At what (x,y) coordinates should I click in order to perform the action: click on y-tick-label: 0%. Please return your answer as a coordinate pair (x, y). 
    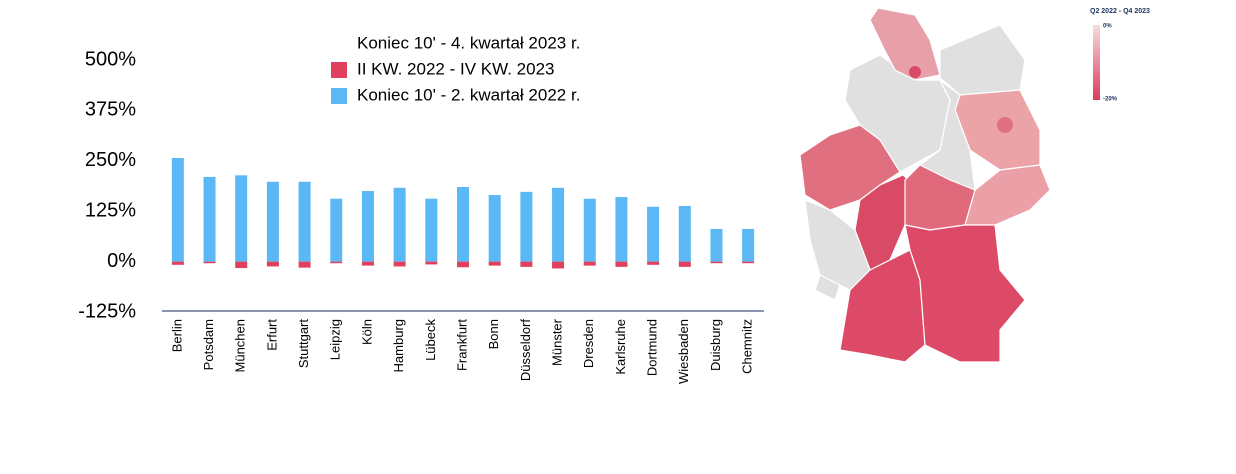
    Looking at the image, I should click on (121, 261).